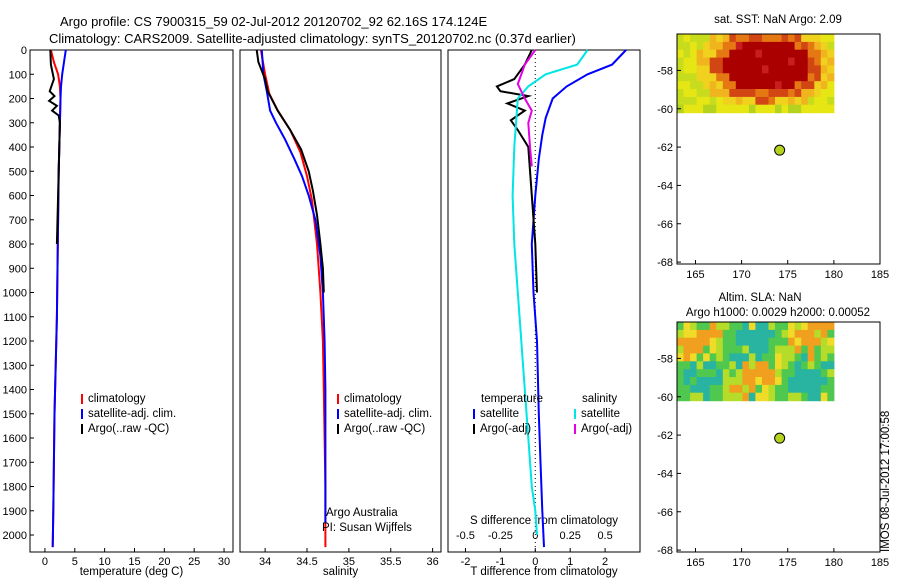  What do you see at coordinates (505, 429) in the screenshot?
I see `diff-temperature-legend-label: Argo(-adj)` at bounding box center [505, 429].